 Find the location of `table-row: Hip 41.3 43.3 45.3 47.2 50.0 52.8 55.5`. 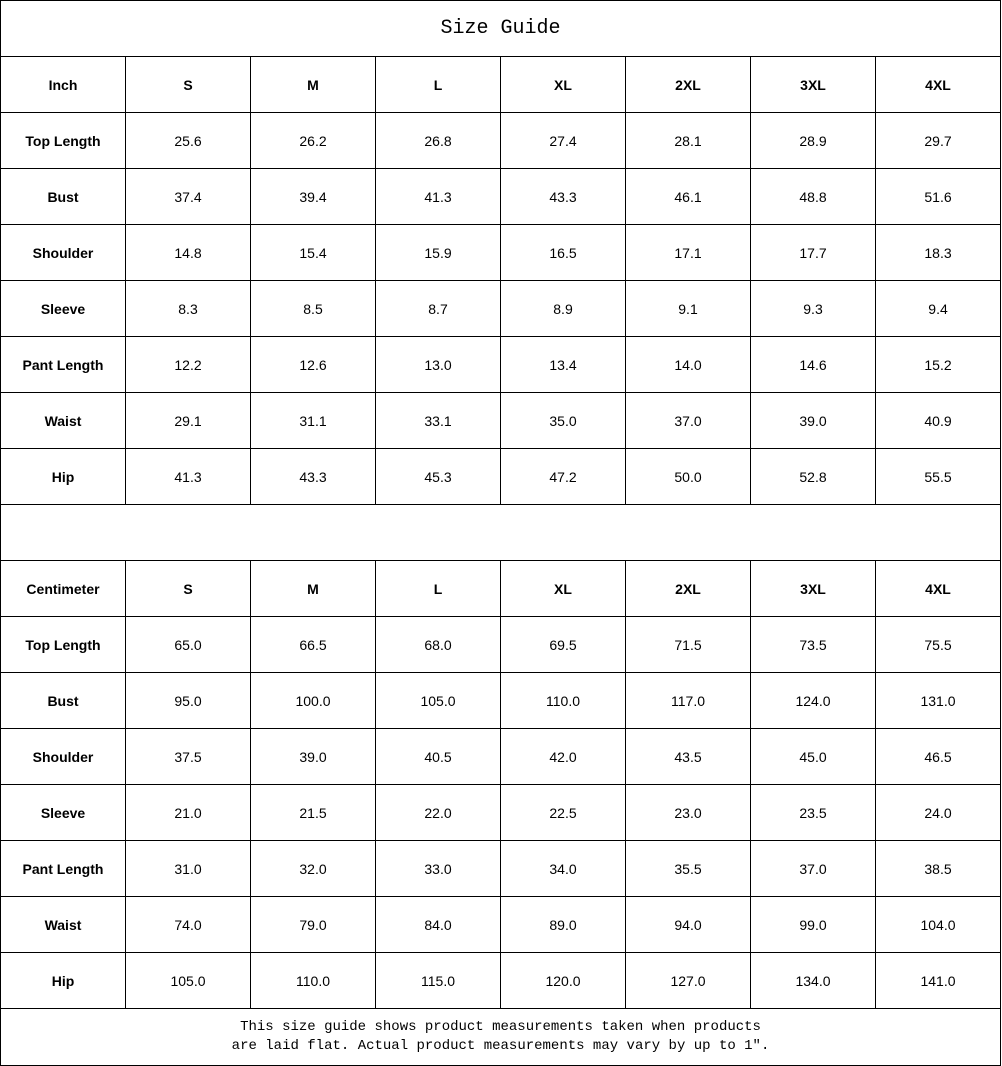

table-row: Hip 41.3 43.3 45.3 47.2 50.0 52.8 55.5 is located at coordinates (501, 476).